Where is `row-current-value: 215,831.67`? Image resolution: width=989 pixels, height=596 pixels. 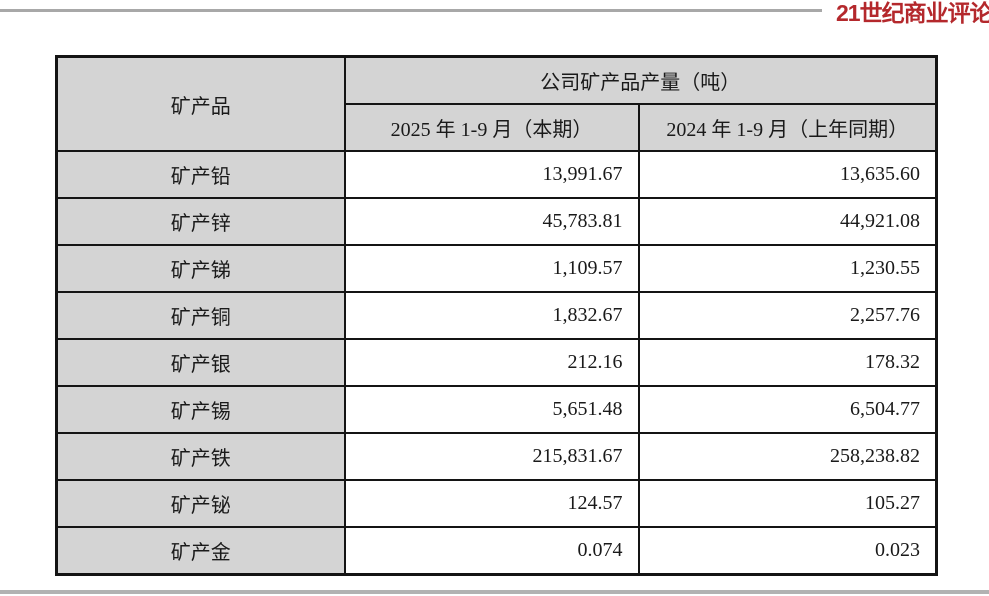 row-current-value: 215,831.67 is located at coordinates (491, 456).